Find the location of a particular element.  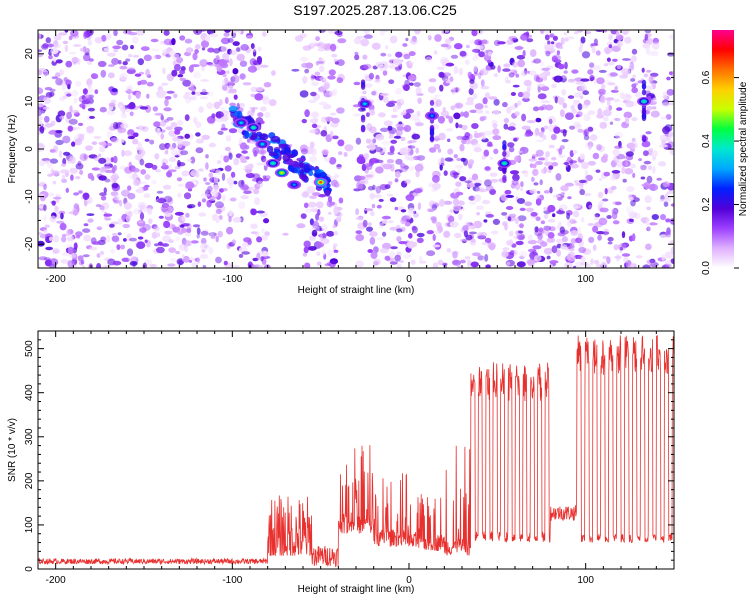

x-tick-label: -100 is located at coordinates (232, 279).